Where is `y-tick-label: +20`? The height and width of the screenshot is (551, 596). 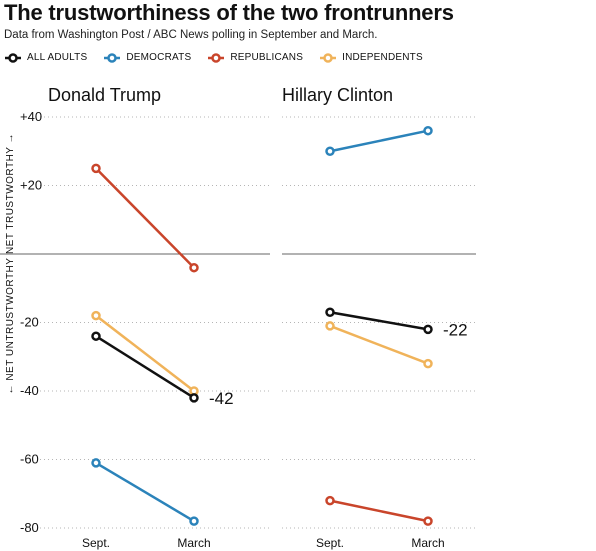
y-tick-label: +20 is located at coordinates (31, 185).